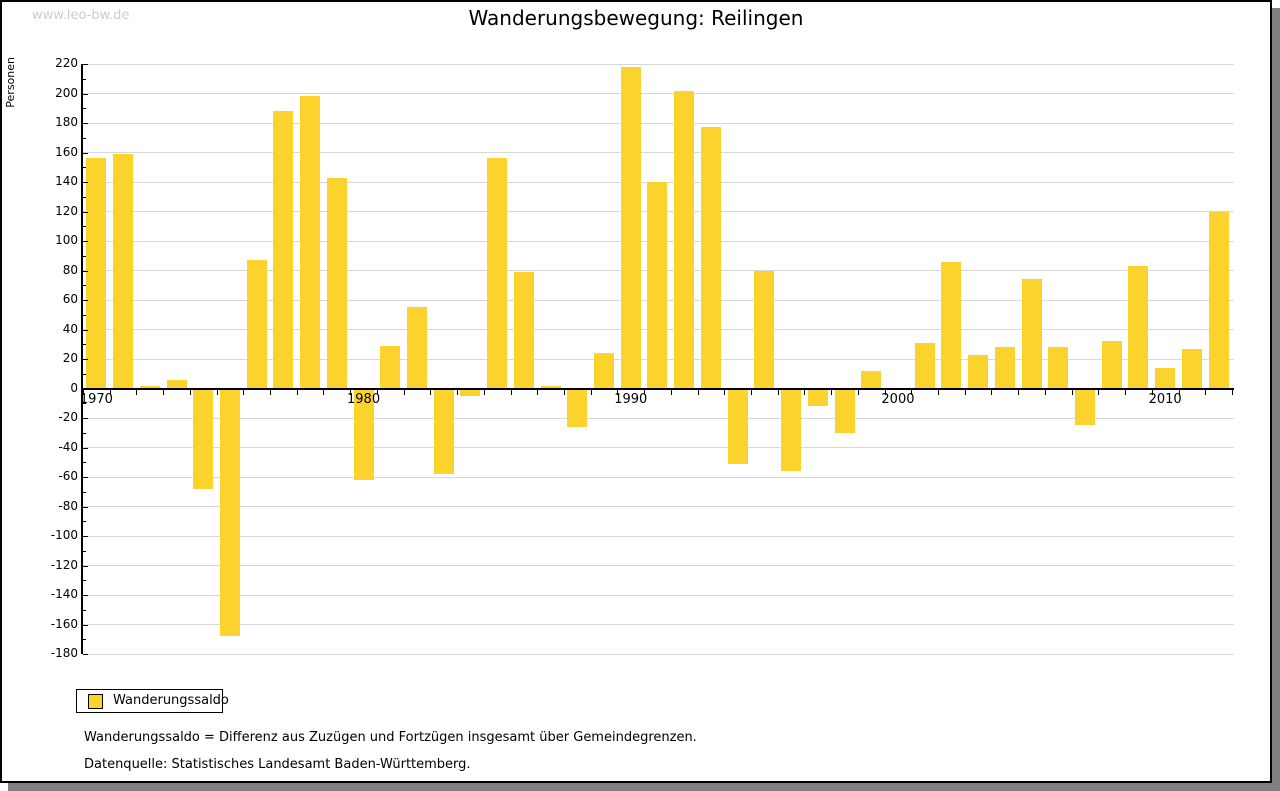 This screenshot has height=791, width=1280. What do you see at coordinates (577, 407) in the screenshot?
I see `bar-1988` at bounding box center [577, 407].